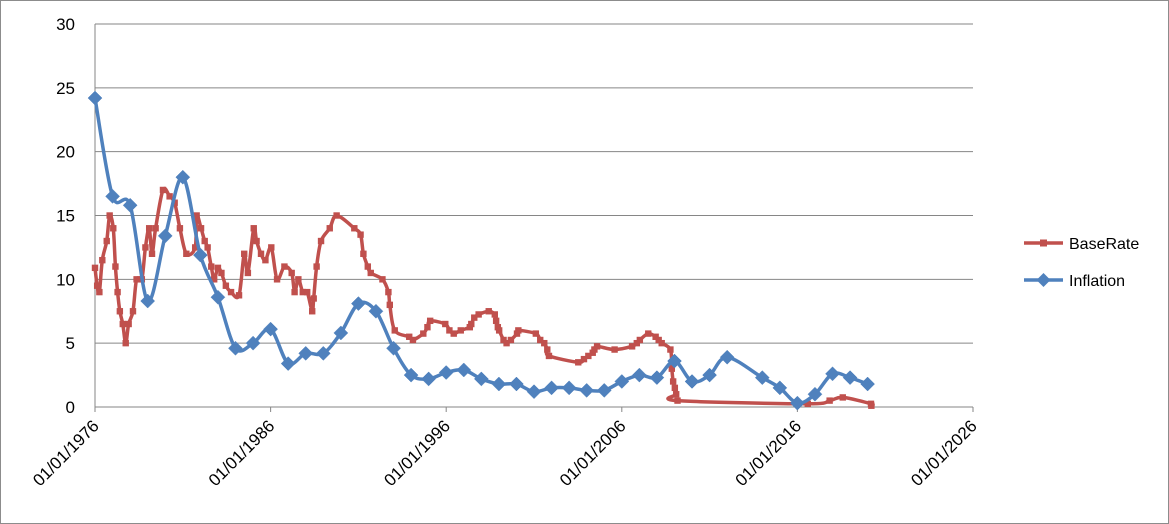 This screenshot has height=524, width=1169. Describe the element at coordinates (593, 453) in the screenshot. I see `x-tick-label: 01/01/2006` at that location.